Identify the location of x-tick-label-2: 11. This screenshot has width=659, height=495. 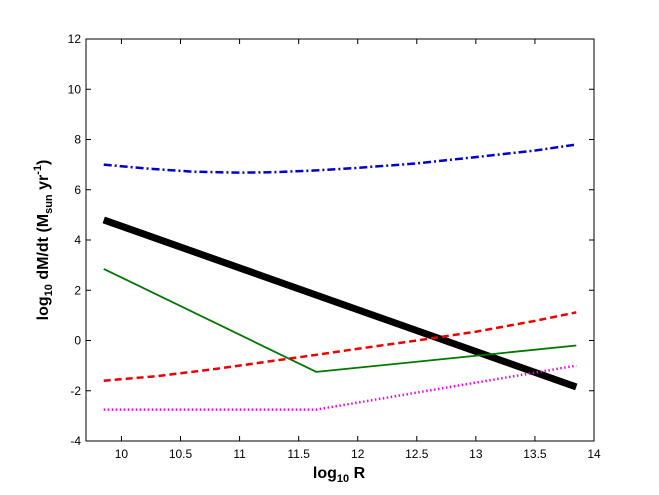
(239, 454).